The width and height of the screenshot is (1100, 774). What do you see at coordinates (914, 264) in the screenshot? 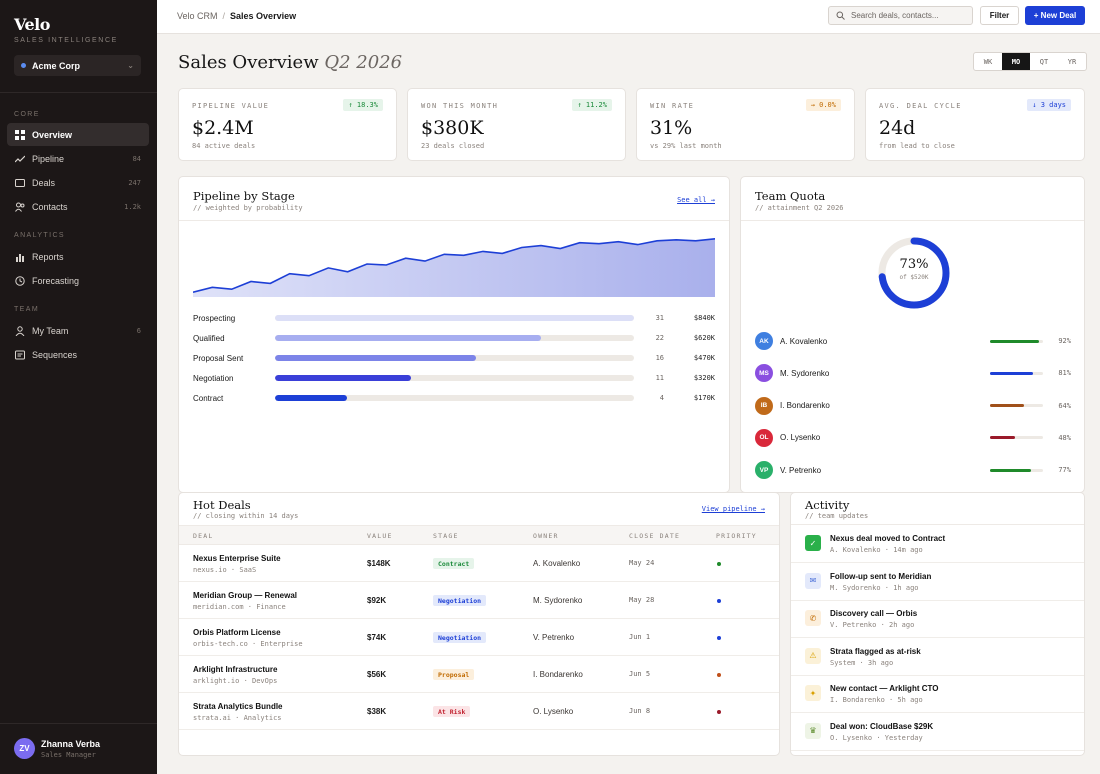
I see `quota-percent: 73%` at bounding box center [914, 264].